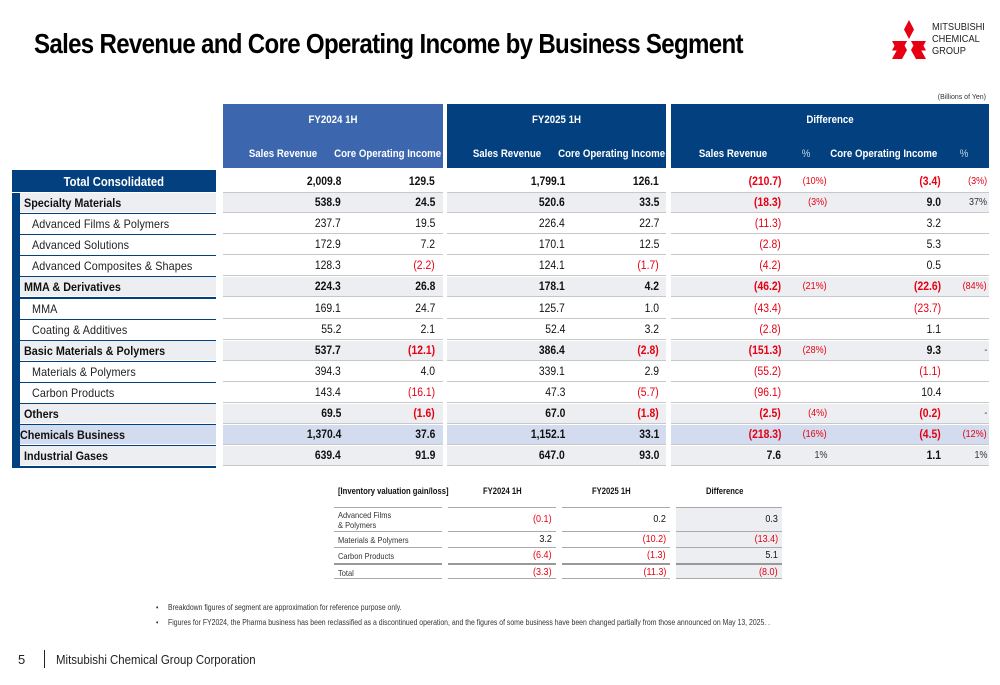  Describe the element at coordinates (830, 393) in the screenshot. I see `table-row: (96.1) 10.4` at that location.